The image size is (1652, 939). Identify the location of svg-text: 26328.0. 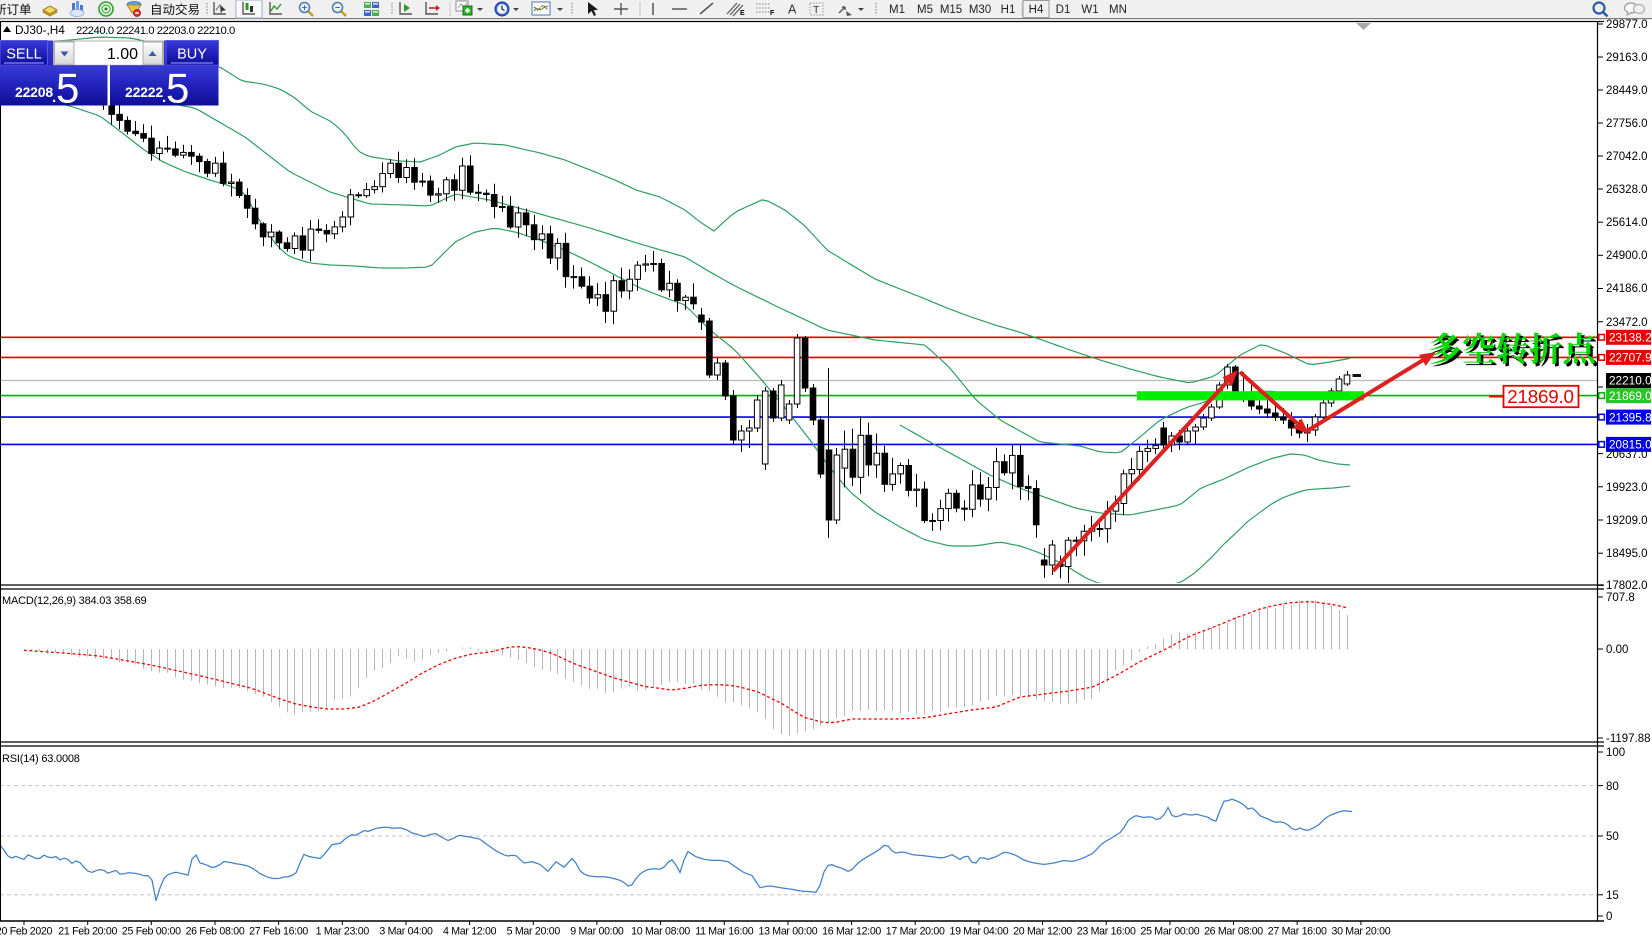
(1627, 190).